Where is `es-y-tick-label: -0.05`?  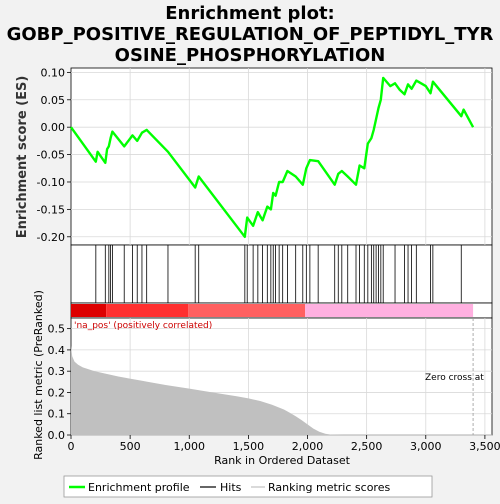 es-y-tick-label: -0.05 is located at coordinates (51, 155).